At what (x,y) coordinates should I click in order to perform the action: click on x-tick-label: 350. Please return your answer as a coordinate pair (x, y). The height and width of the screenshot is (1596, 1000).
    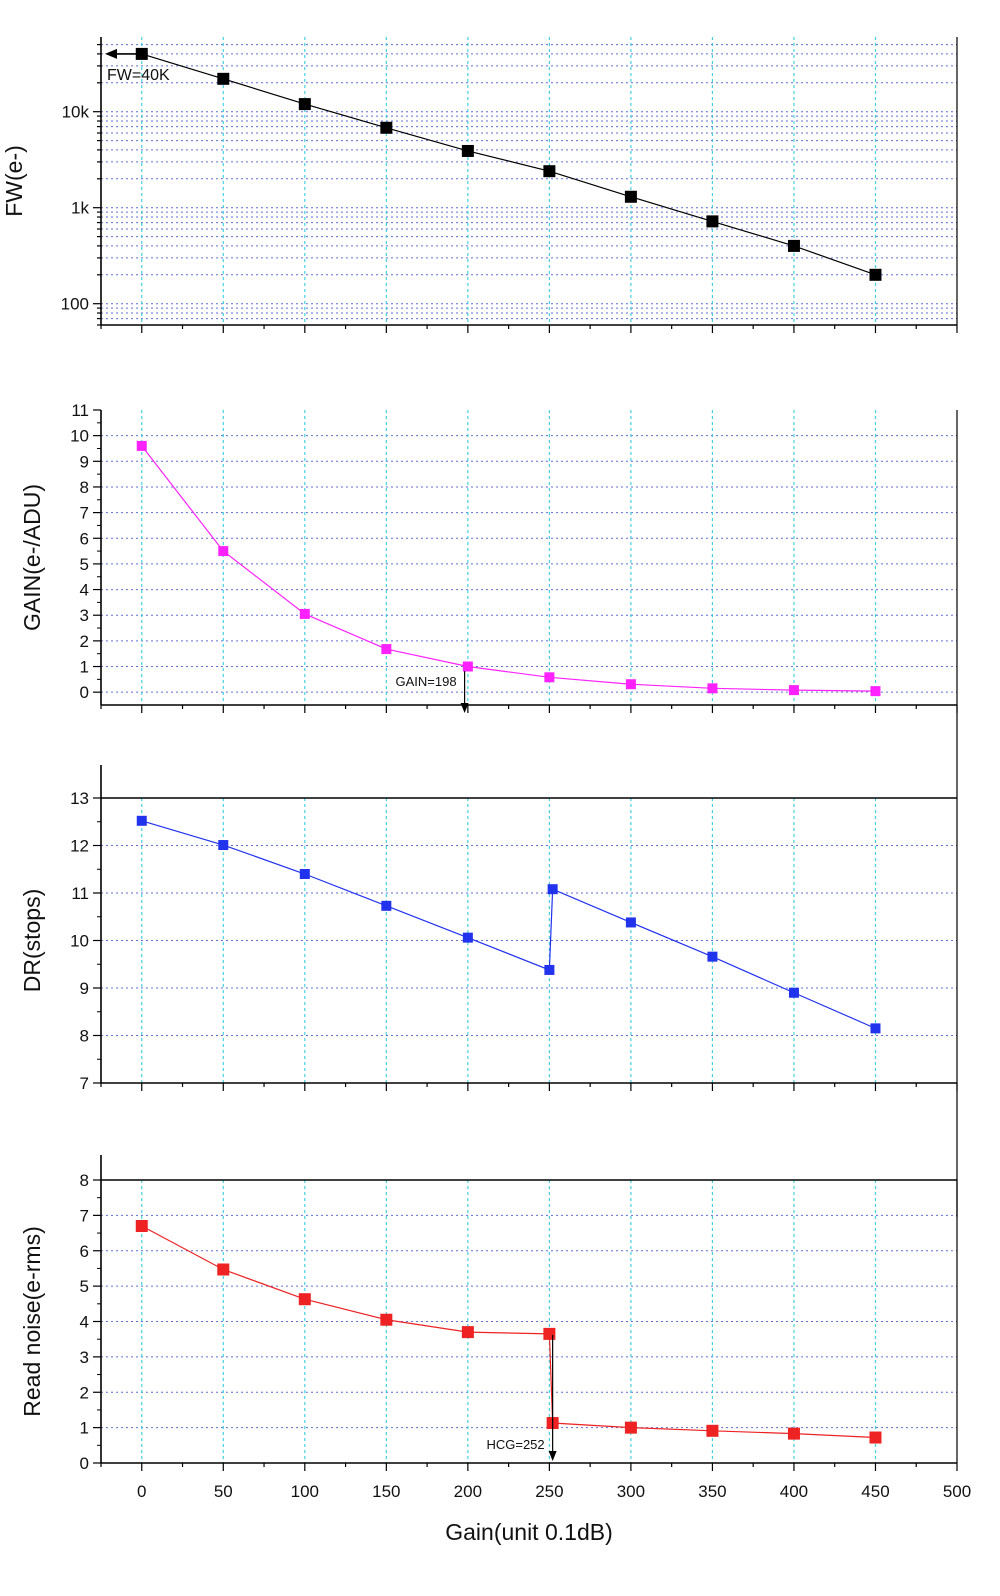
    Looking at the image, I should click on (712, 1491).